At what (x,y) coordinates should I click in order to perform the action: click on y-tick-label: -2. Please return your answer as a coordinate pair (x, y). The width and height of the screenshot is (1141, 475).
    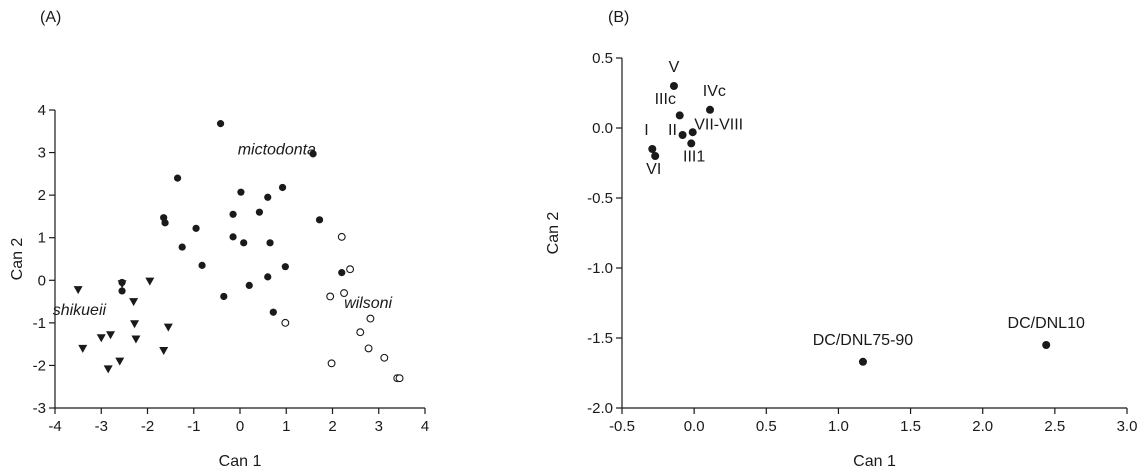
    Looking at the image, I should click on (39, 365).